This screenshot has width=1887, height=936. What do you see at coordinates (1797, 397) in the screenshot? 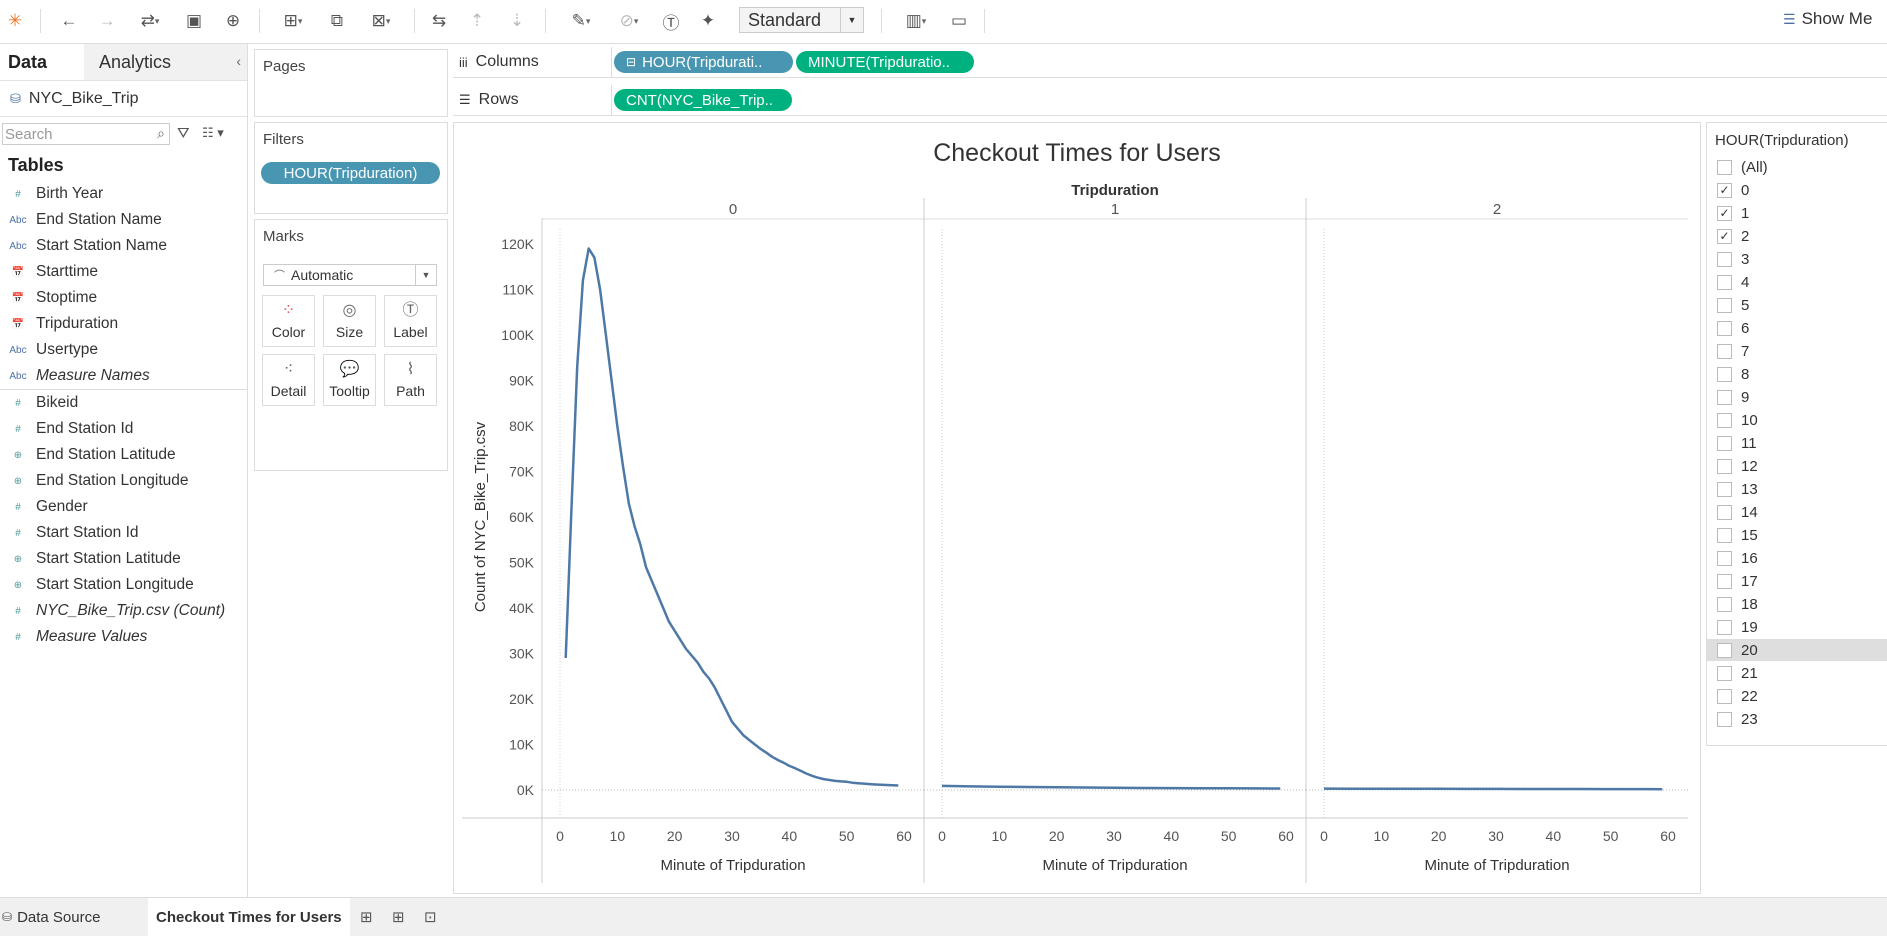
I see `filter-option: 9` at bounding box center [1797, 397].